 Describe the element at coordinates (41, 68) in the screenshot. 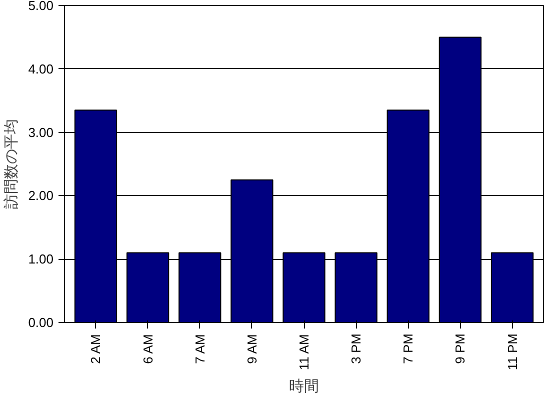

I see `y-tick-label: 4.00` at that location.